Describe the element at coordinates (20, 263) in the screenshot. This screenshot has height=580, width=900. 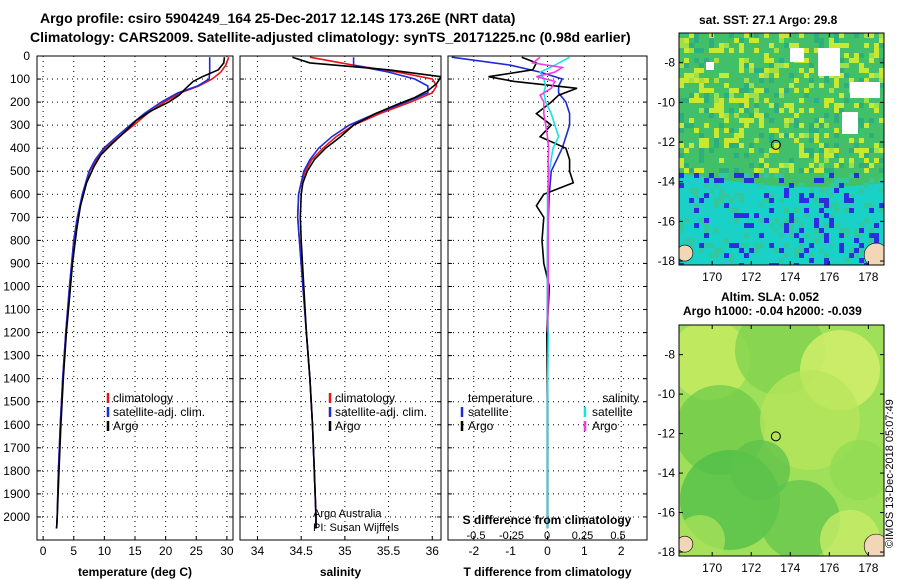
I see `depth-tick-label: 900` at that location.